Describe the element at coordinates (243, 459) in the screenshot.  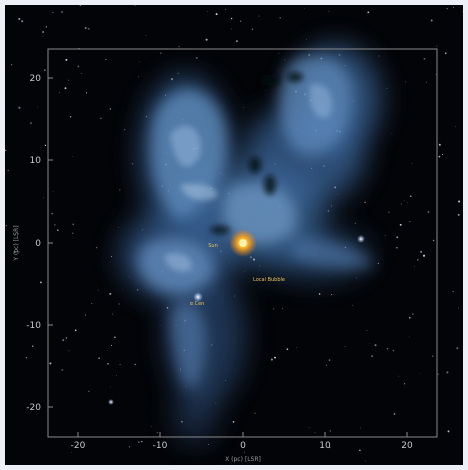
I see `x-axis-label: X (pc) [LSR]` at that location.